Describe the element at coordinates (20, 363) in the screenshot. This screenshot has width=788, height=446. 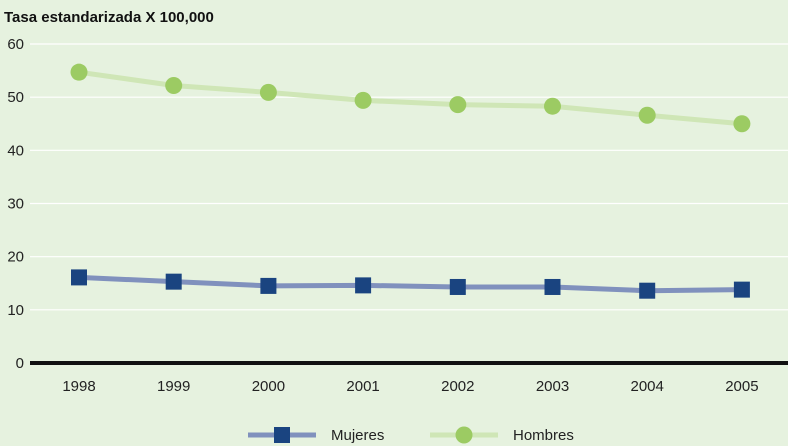
I see `y-tick-label: 0` at that location.